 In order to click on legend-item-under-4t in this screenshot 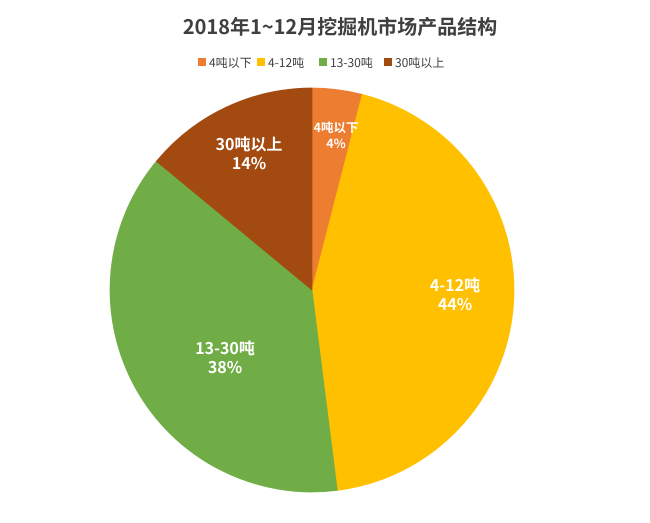, I will do `click(225, 62)`.